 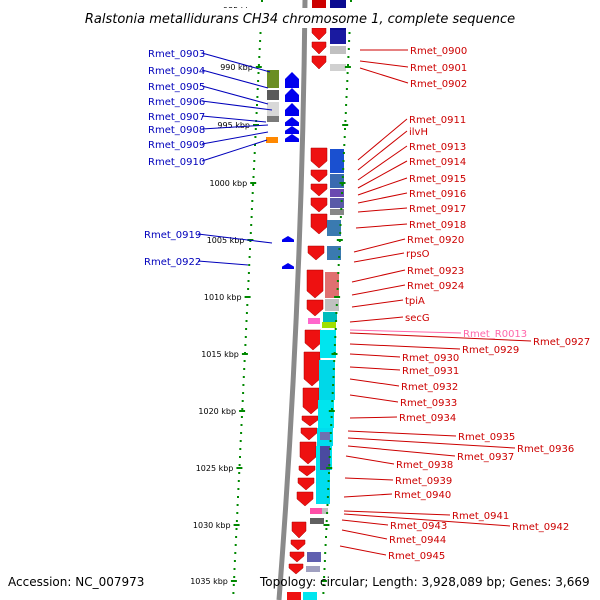 What do you see at coordinates (428, 403) in the screenshot?
I see `gene-label-text: Rmet_0933` at bounding box center [428, 403].